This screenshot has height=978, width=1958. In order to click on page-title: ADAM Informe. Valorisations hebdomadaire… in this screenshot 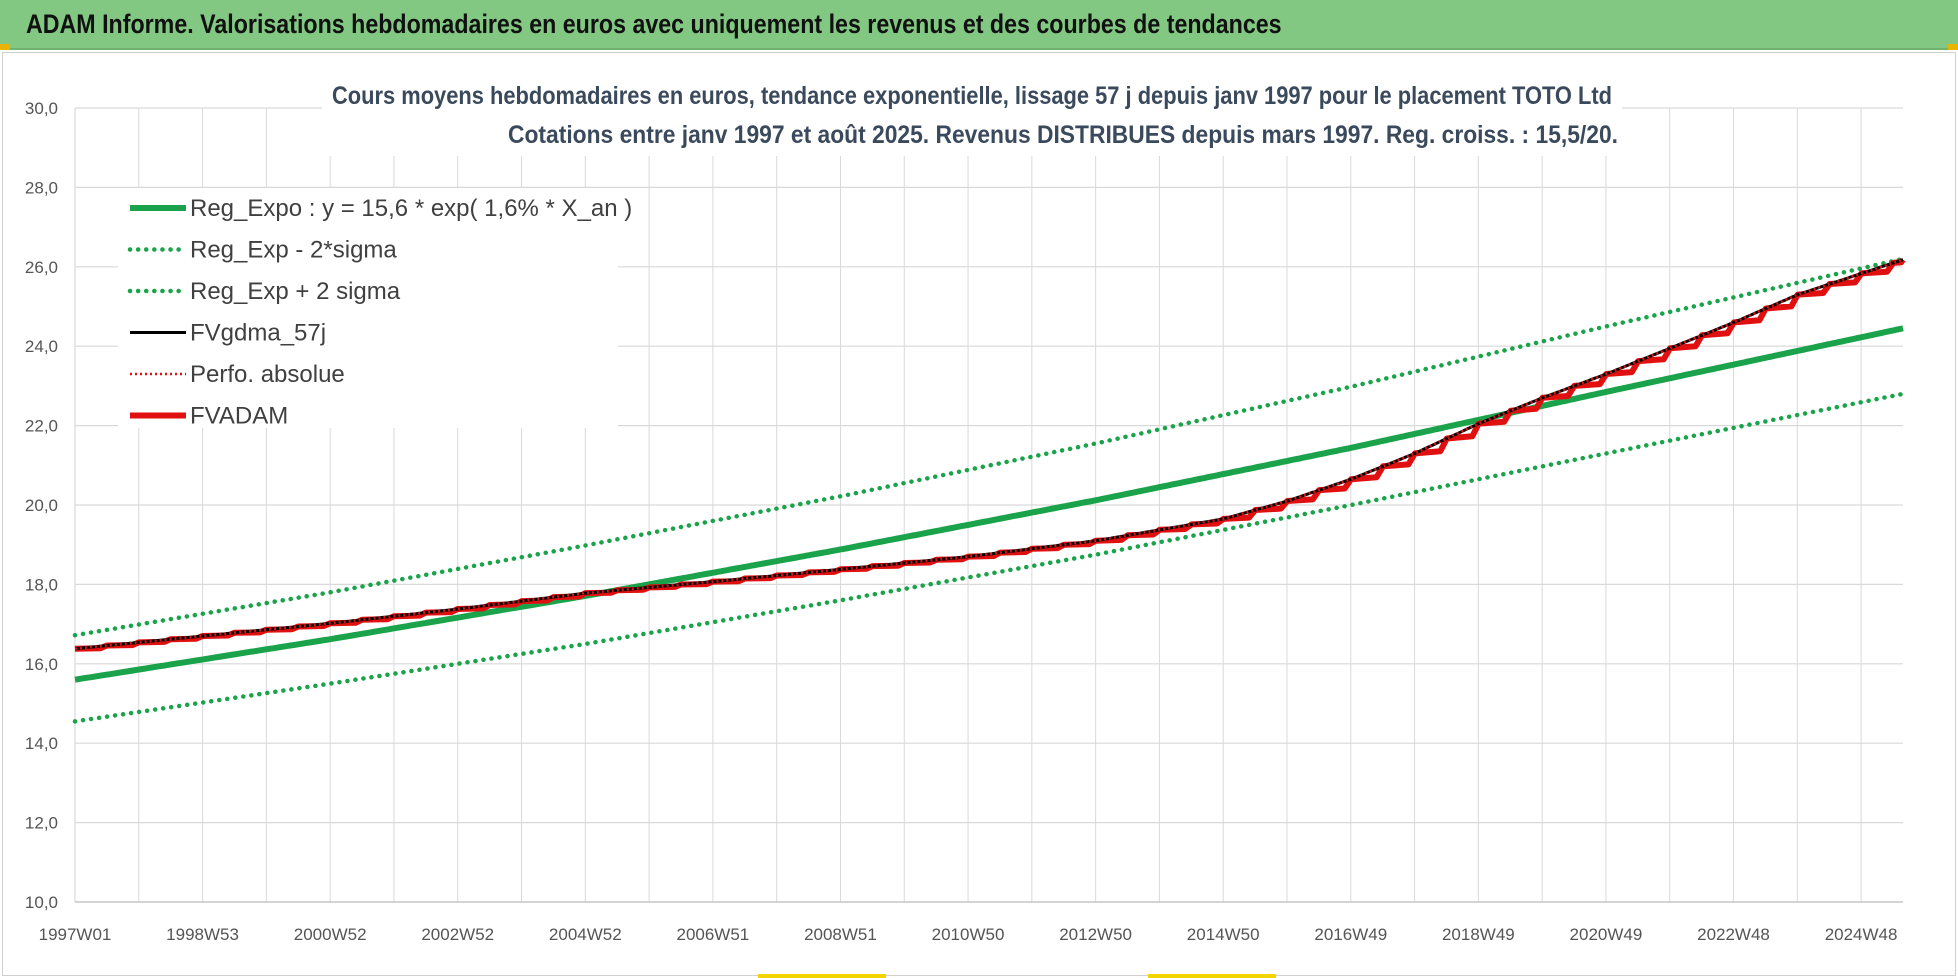, I will do `click(654, 24)`.